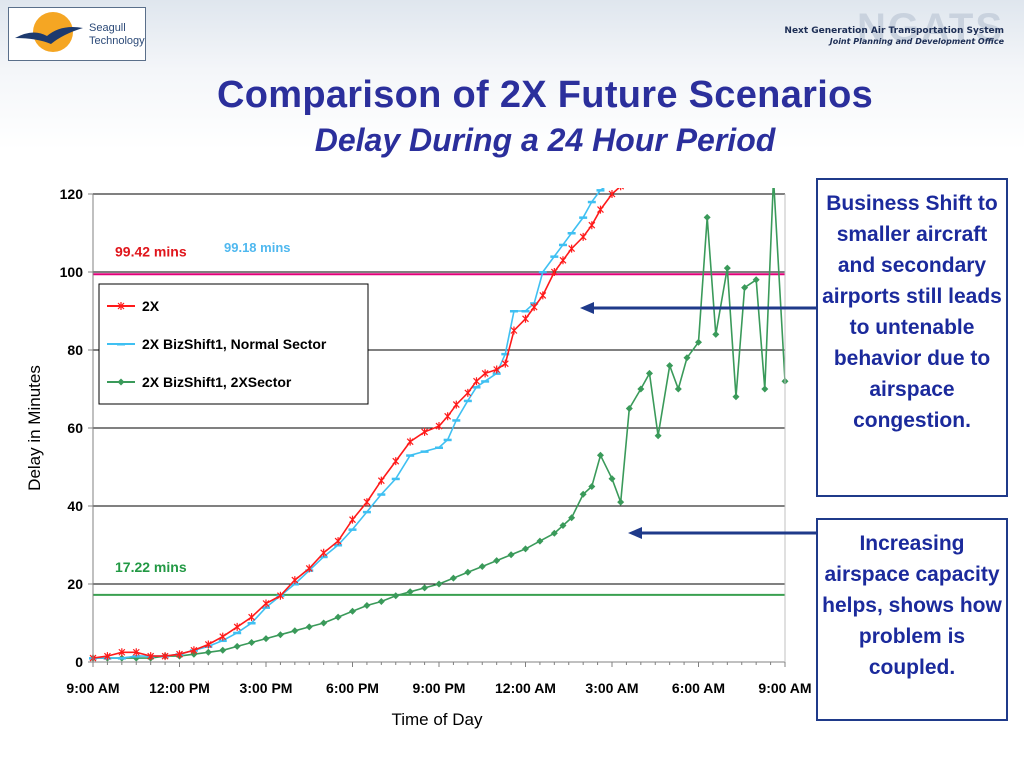 Image resolution: width=1024 pixels, height=768 pixels. I want to click on y-tick-label: 20, so click(75, 584).